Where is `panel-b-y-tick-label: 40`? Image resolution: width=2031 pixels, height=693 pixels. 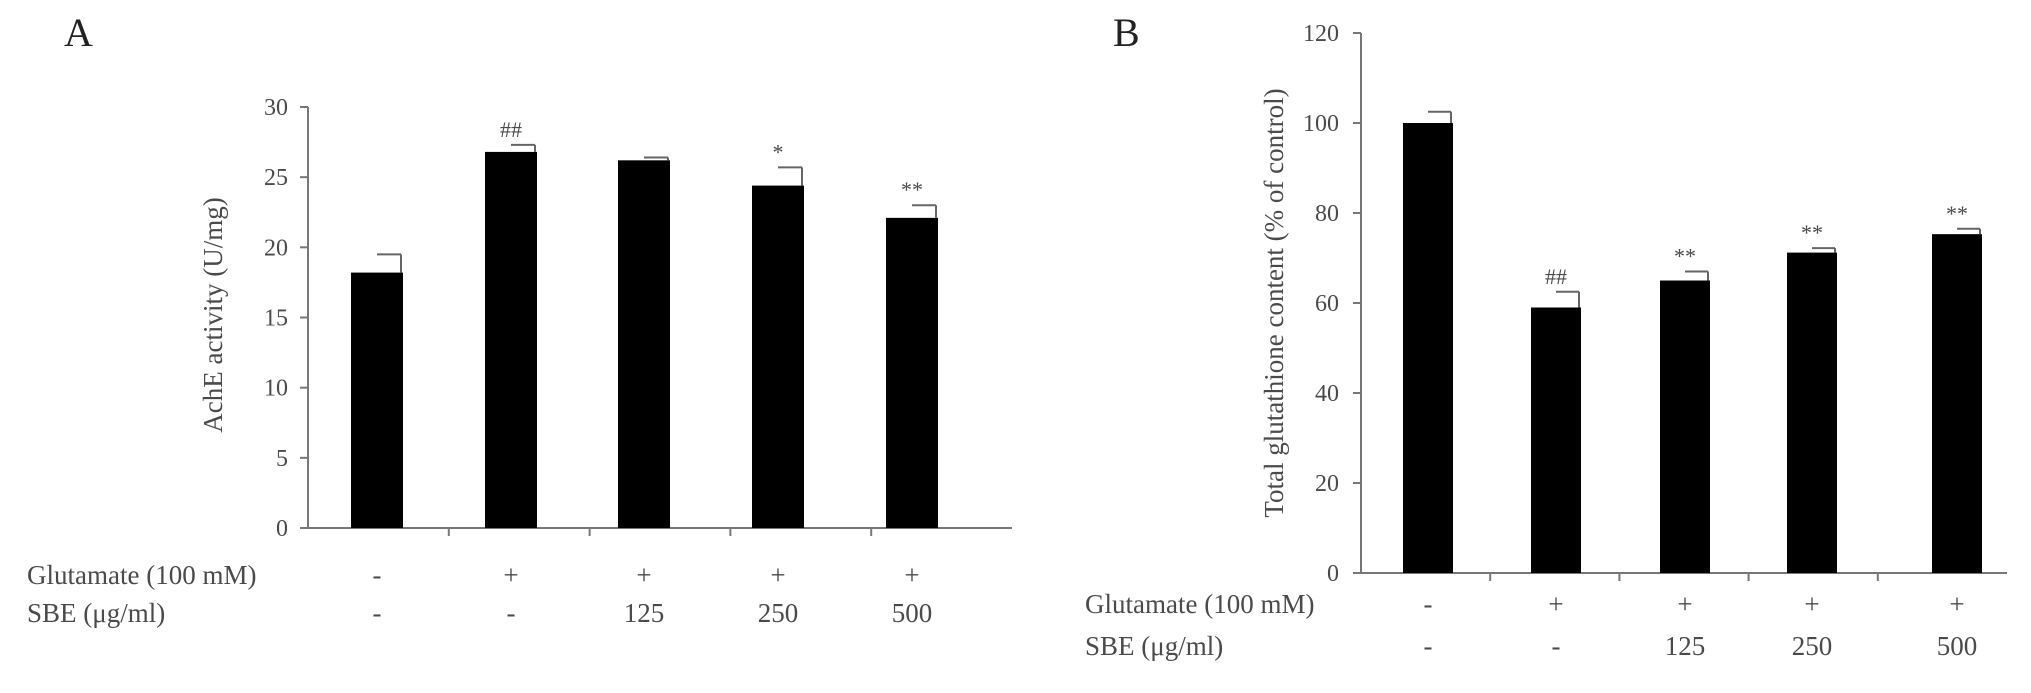
panel-b-y-tick-label: 40 is located at coordinates (1327, 394).